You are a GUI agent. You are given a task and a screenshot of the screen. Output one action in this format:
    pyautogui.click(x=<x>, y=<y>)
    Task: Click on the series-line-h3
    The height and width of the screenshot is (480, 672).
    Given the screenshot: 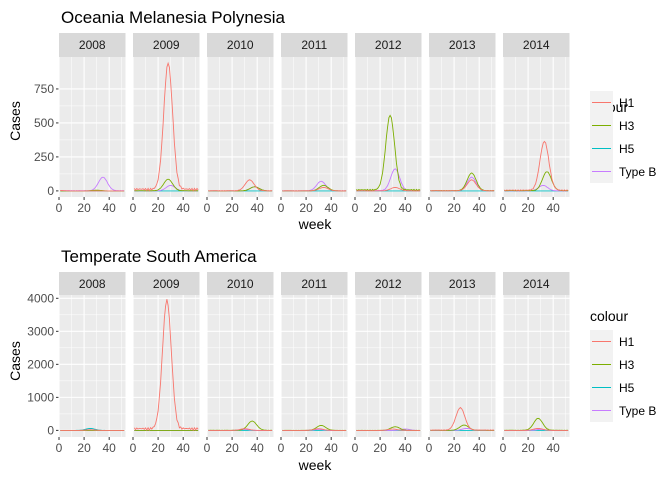 What is the action you would take?
    pyautogui.click(x=388, y=153)
    